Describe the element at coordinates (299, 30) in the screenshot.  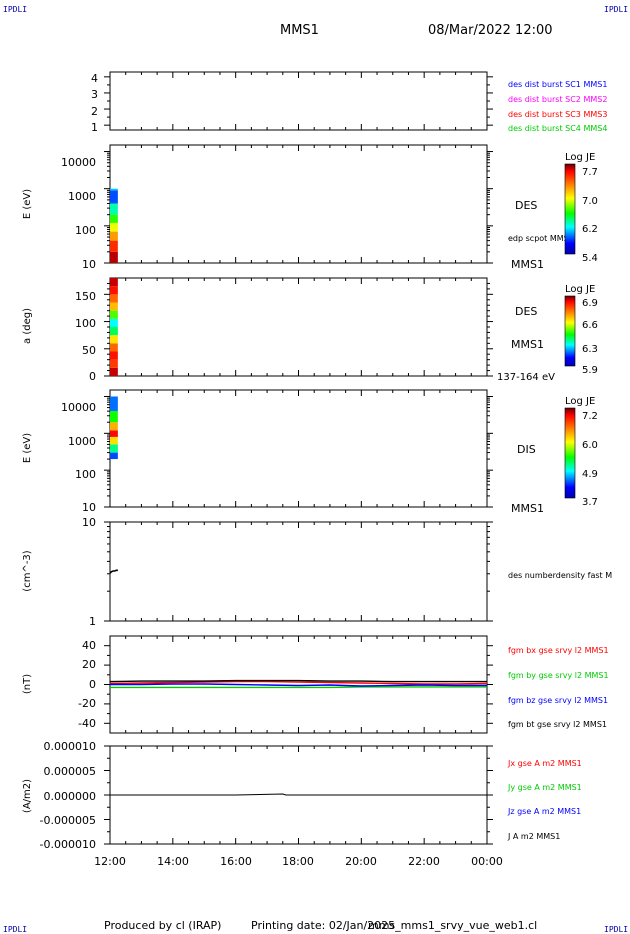
I see `spacecraft-title: MMS1` at that location.